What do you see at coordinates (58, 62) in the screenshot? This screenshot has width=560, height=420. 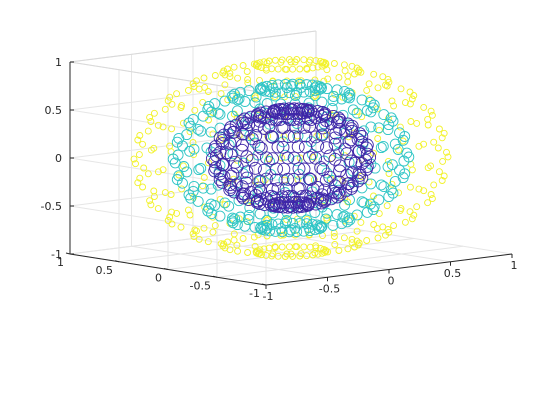 I see `z-tick-label: 1` at bounding box center [58, 62].